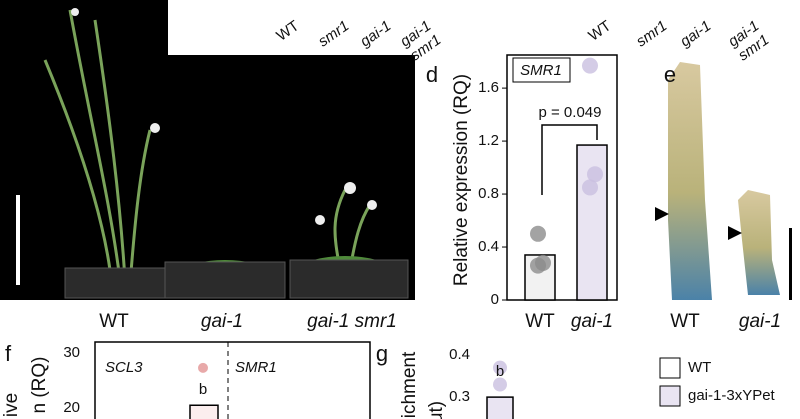 This screenshot has height=419, width=800. What do you see at coordinates (124, 367) in the screenshot?
I see `series-label: SCL3` at bounding box center [124, 367].